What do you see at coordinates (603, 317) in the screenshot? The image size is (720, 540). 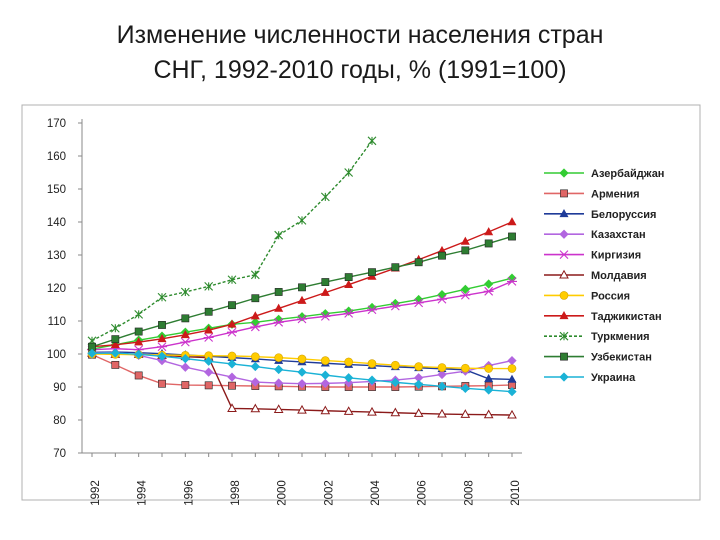 I see `legend-item-8: Таджикистан` at bounding box center [603, 317].